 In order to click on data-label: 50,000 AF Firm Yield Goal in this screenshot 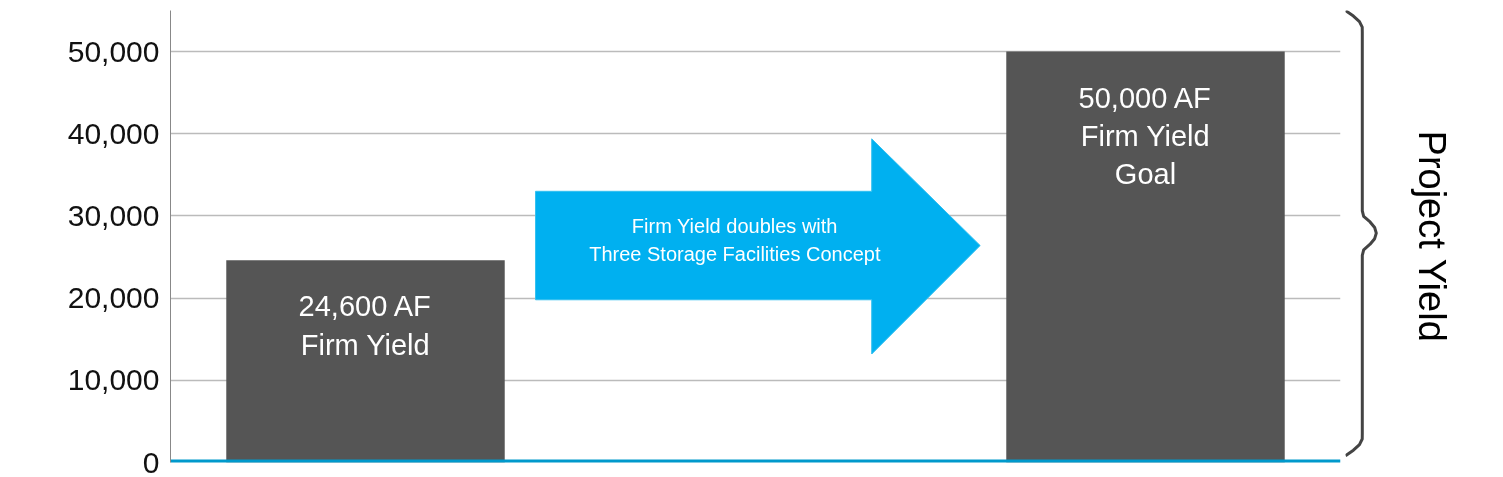, I will do `click(1144, 136)`.